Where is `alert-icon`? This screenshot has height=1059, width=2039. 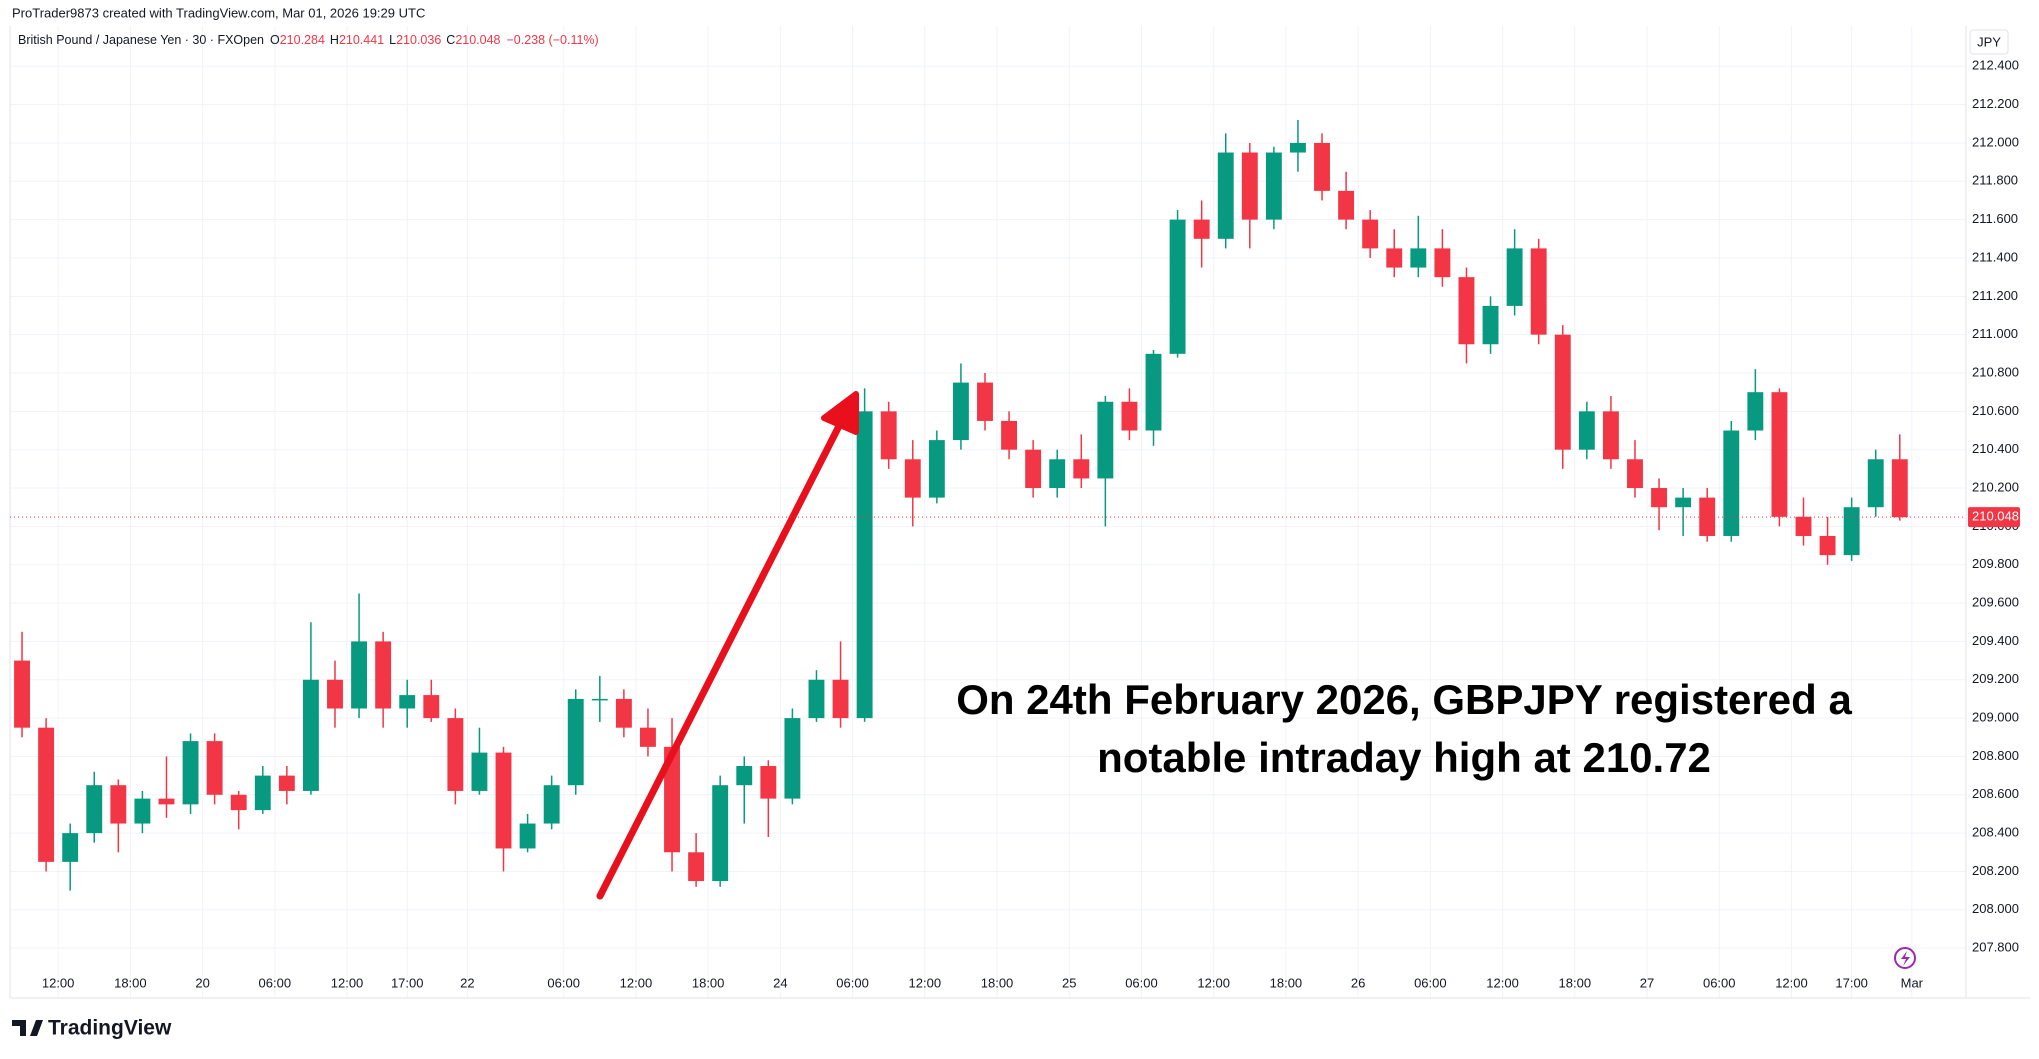 alert-icon is located at coordinates (1905, 958).